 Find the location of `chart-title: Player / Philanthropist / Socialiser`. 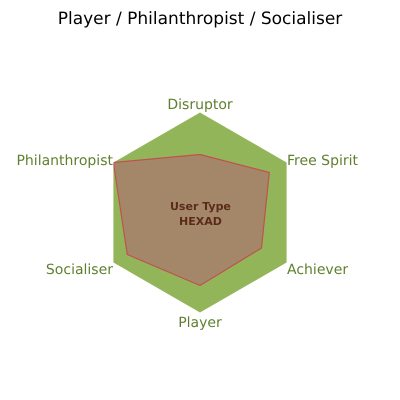

chart-title: Player / Philanthropist / Socialiser is located at coordinates (200, 18).